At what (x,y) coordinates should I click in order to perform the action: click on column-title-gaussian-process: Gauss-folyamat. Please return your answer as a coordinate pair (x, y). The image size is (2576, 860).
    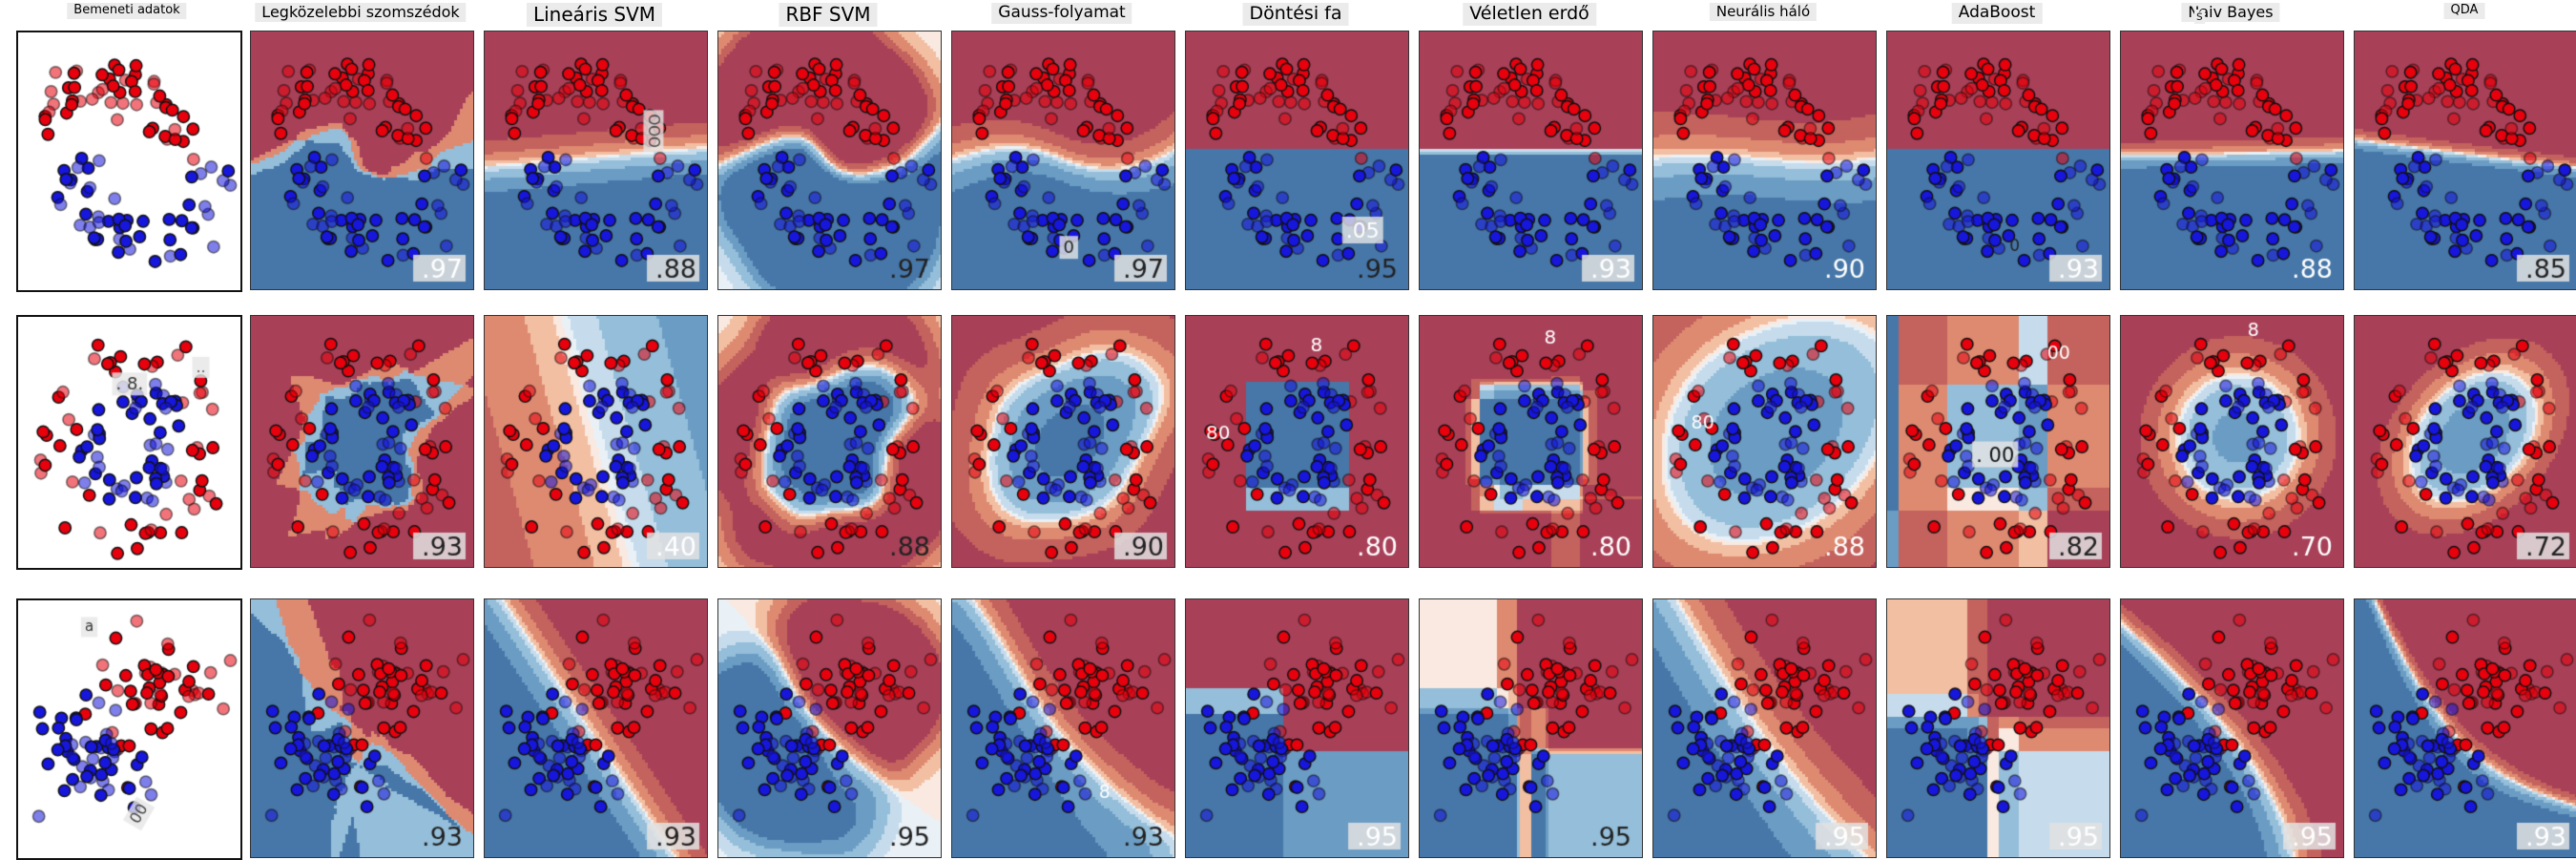
    Looking at the image, I should click on (1061, 13).